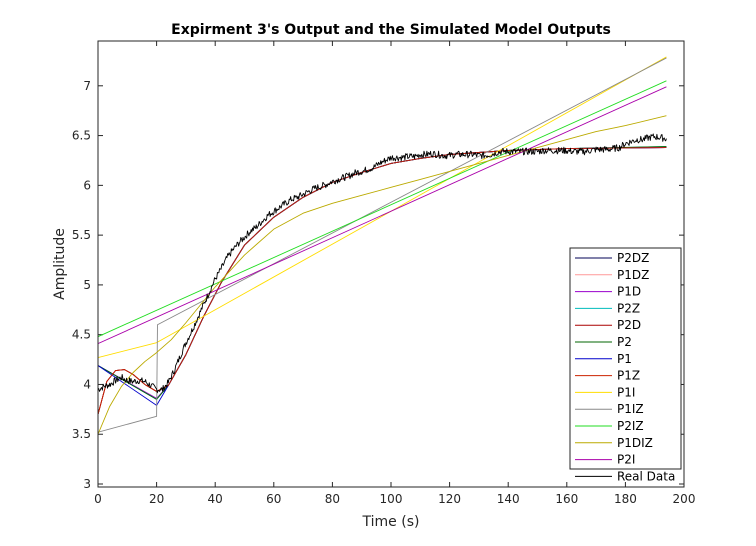  Describe the element at coordinates (626, 392) in the screenshot. I see `legend-label-p1i: P1I` at that location.